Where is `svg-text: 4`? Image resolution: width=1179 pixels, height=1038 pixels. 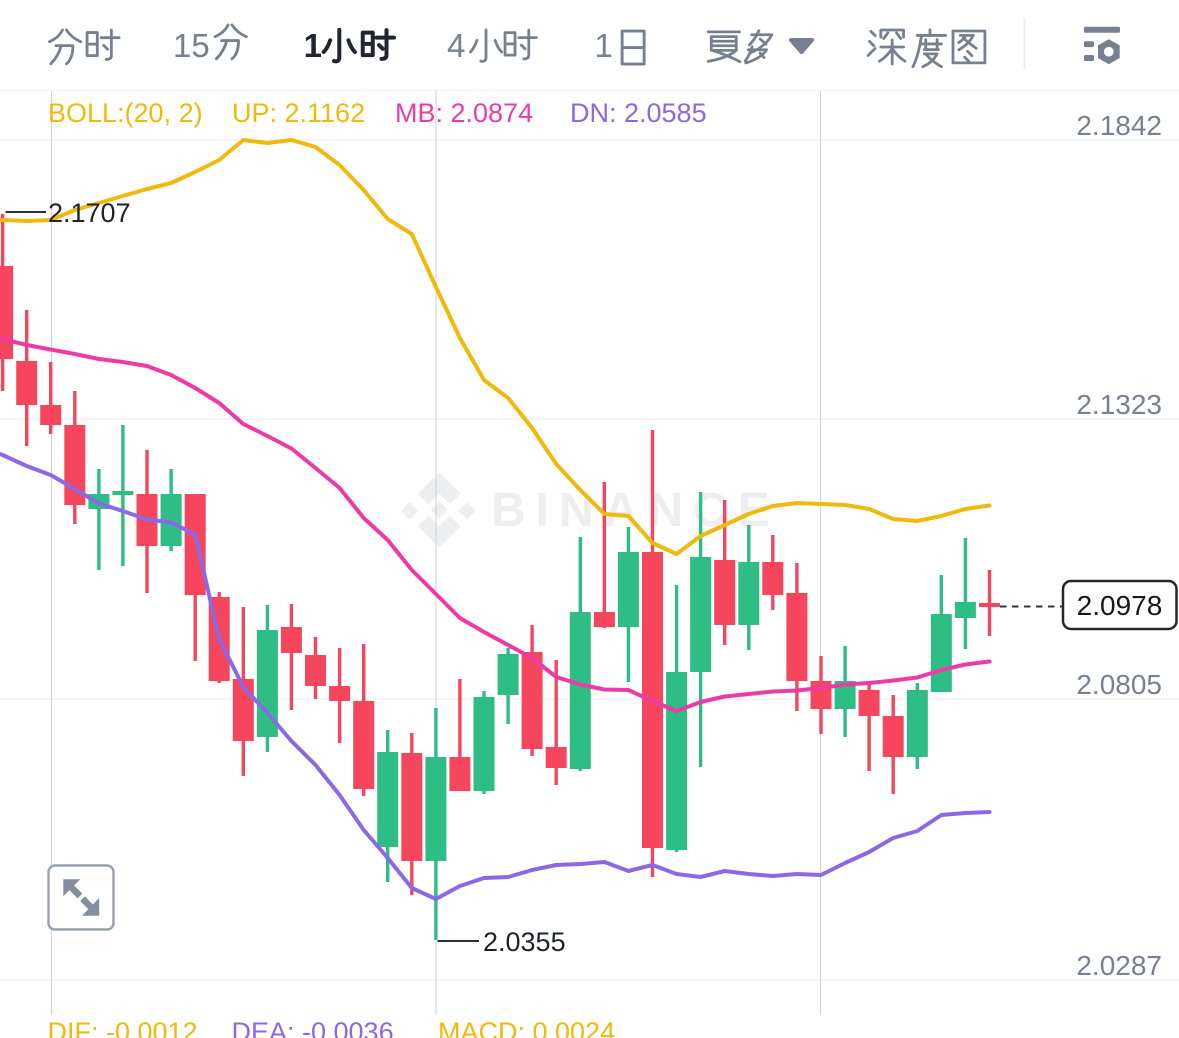 svg-text: 4 is located at coordinates (456, 45).